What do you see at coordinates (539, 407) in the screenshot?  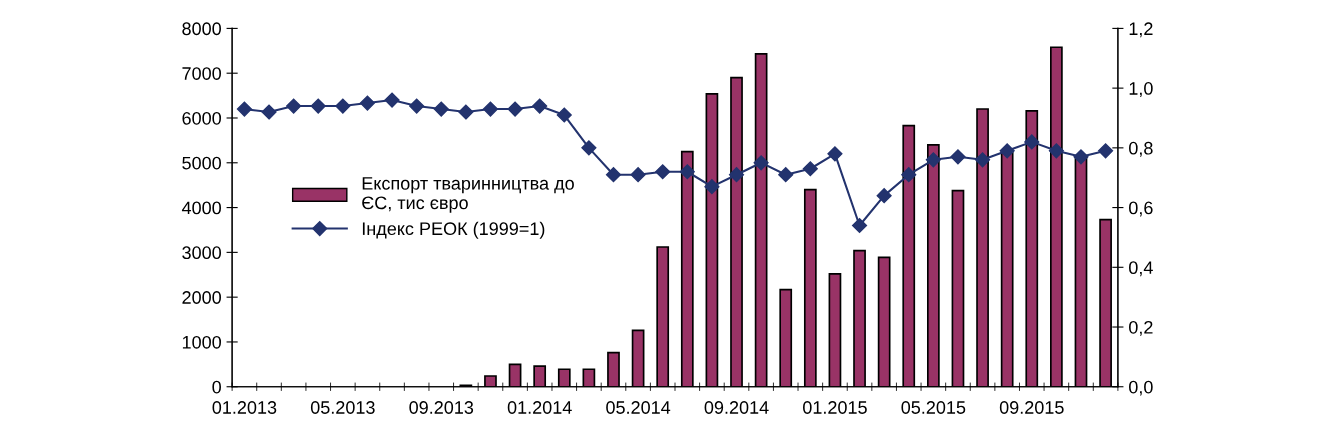 I see `x-tick-label: 01.2014` at bounding box center [539, 407].